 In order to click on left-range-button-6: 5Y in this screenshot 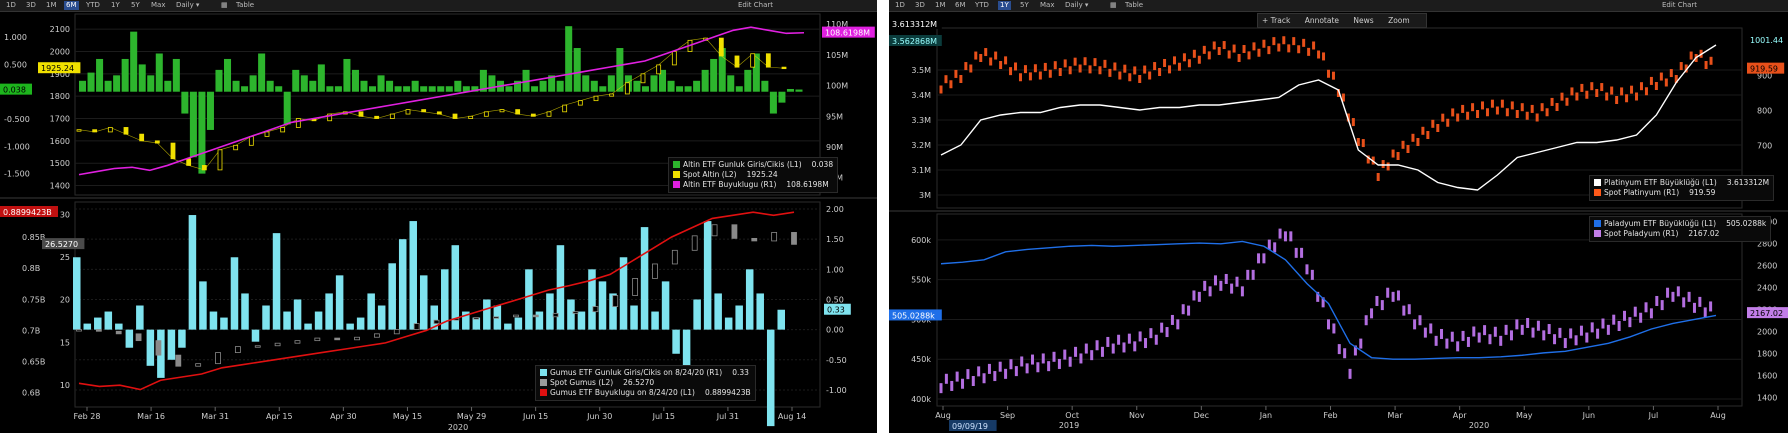, I will do `click(135, 5)`.